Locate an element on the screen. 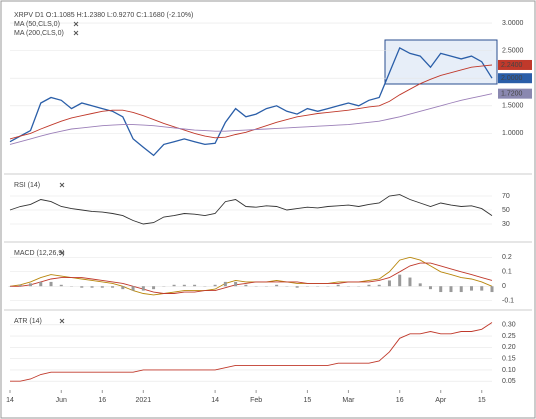 Image resolution: width=536 pixels, height=419 pixels. y-tick-label: 70 is located at coordinates (506, 196).